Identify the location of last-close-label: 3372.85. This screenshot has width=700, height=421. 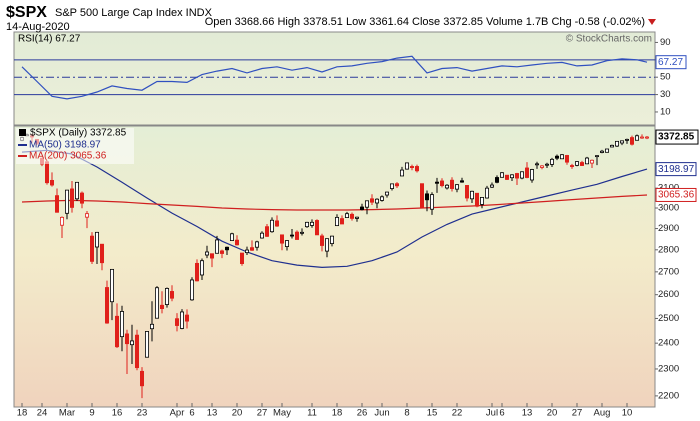
(676, 137).